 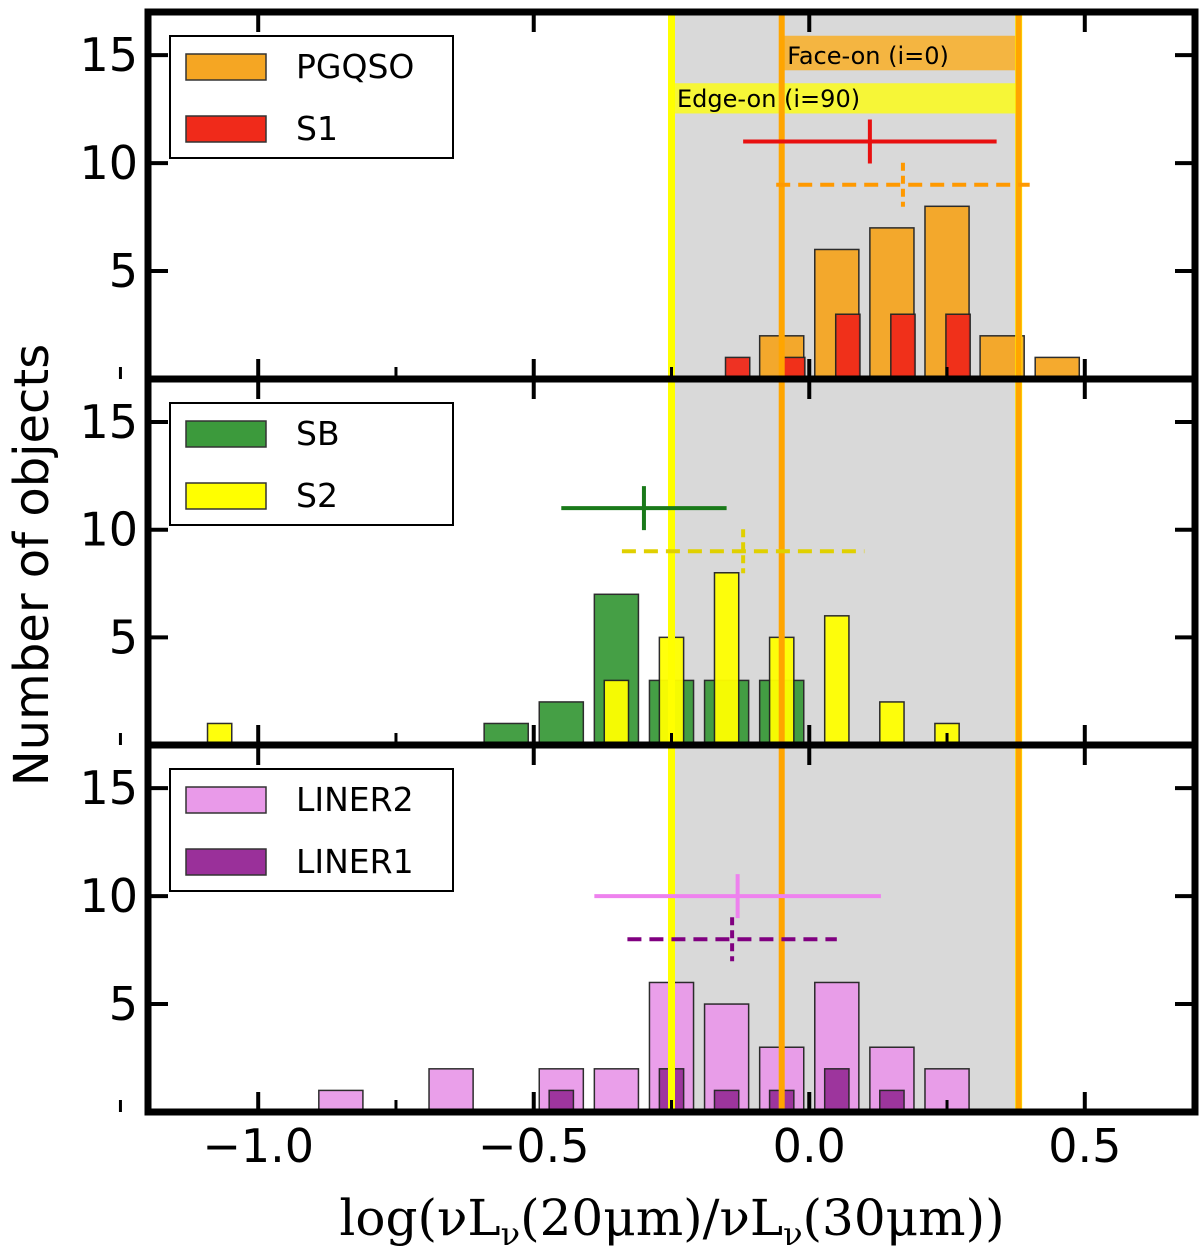 I want to click on legend-middle: SB S2, so click(x=311, y=464).